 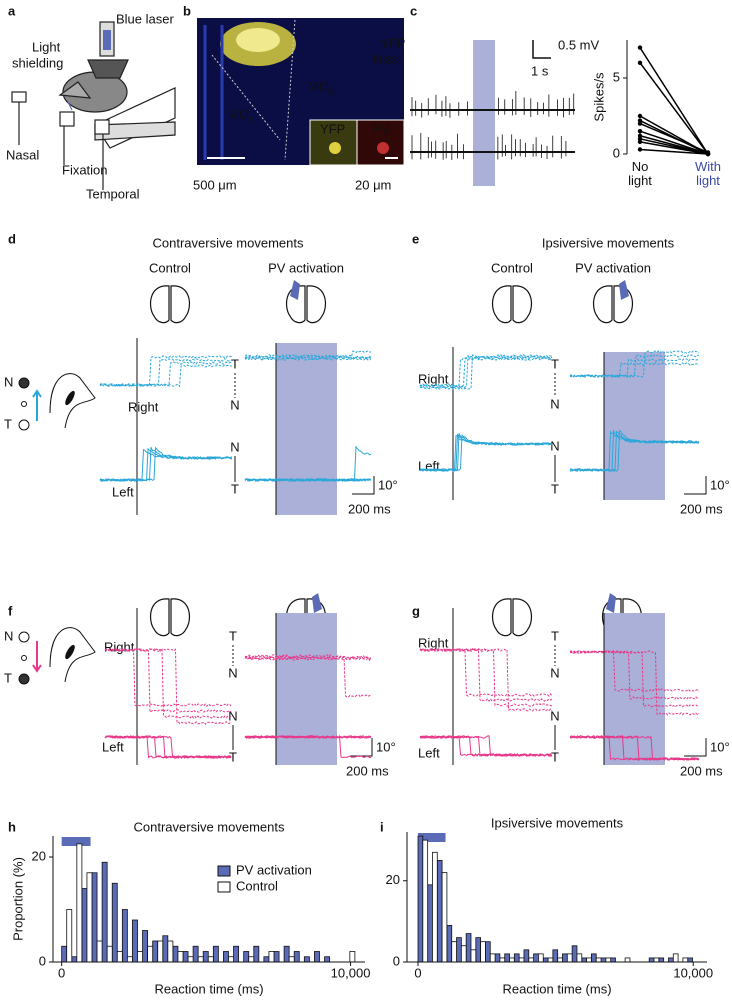 What do you see at coordinates (8, 381) in the screenshot?
I see `eye-label: N` at bounding box center [8, 381].